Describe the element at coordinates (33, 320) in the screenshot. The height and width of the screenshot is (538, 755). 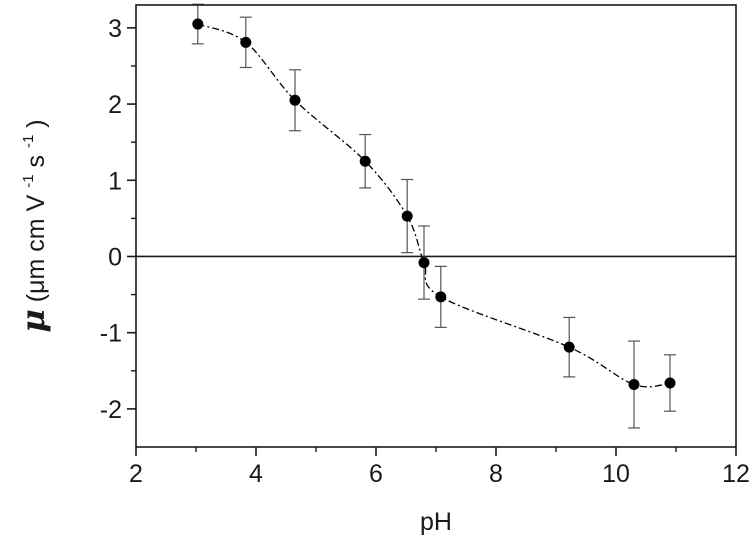
I see `y-axis-symbol: μ` at that location.